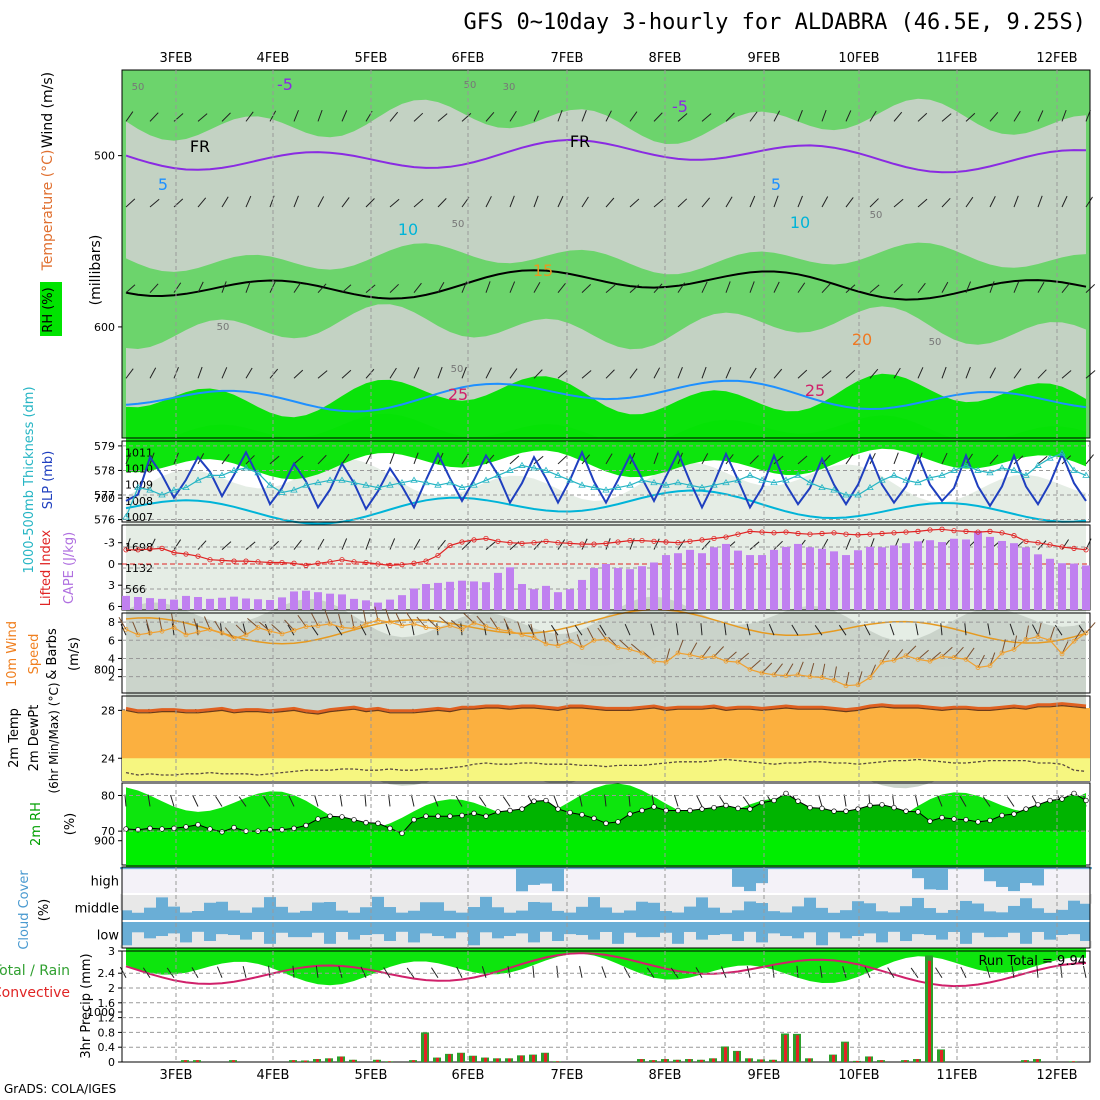  Describe the element at coordinates (108, 831) in the screenshot. I see `rh2m-tick-label: 70` at that location.